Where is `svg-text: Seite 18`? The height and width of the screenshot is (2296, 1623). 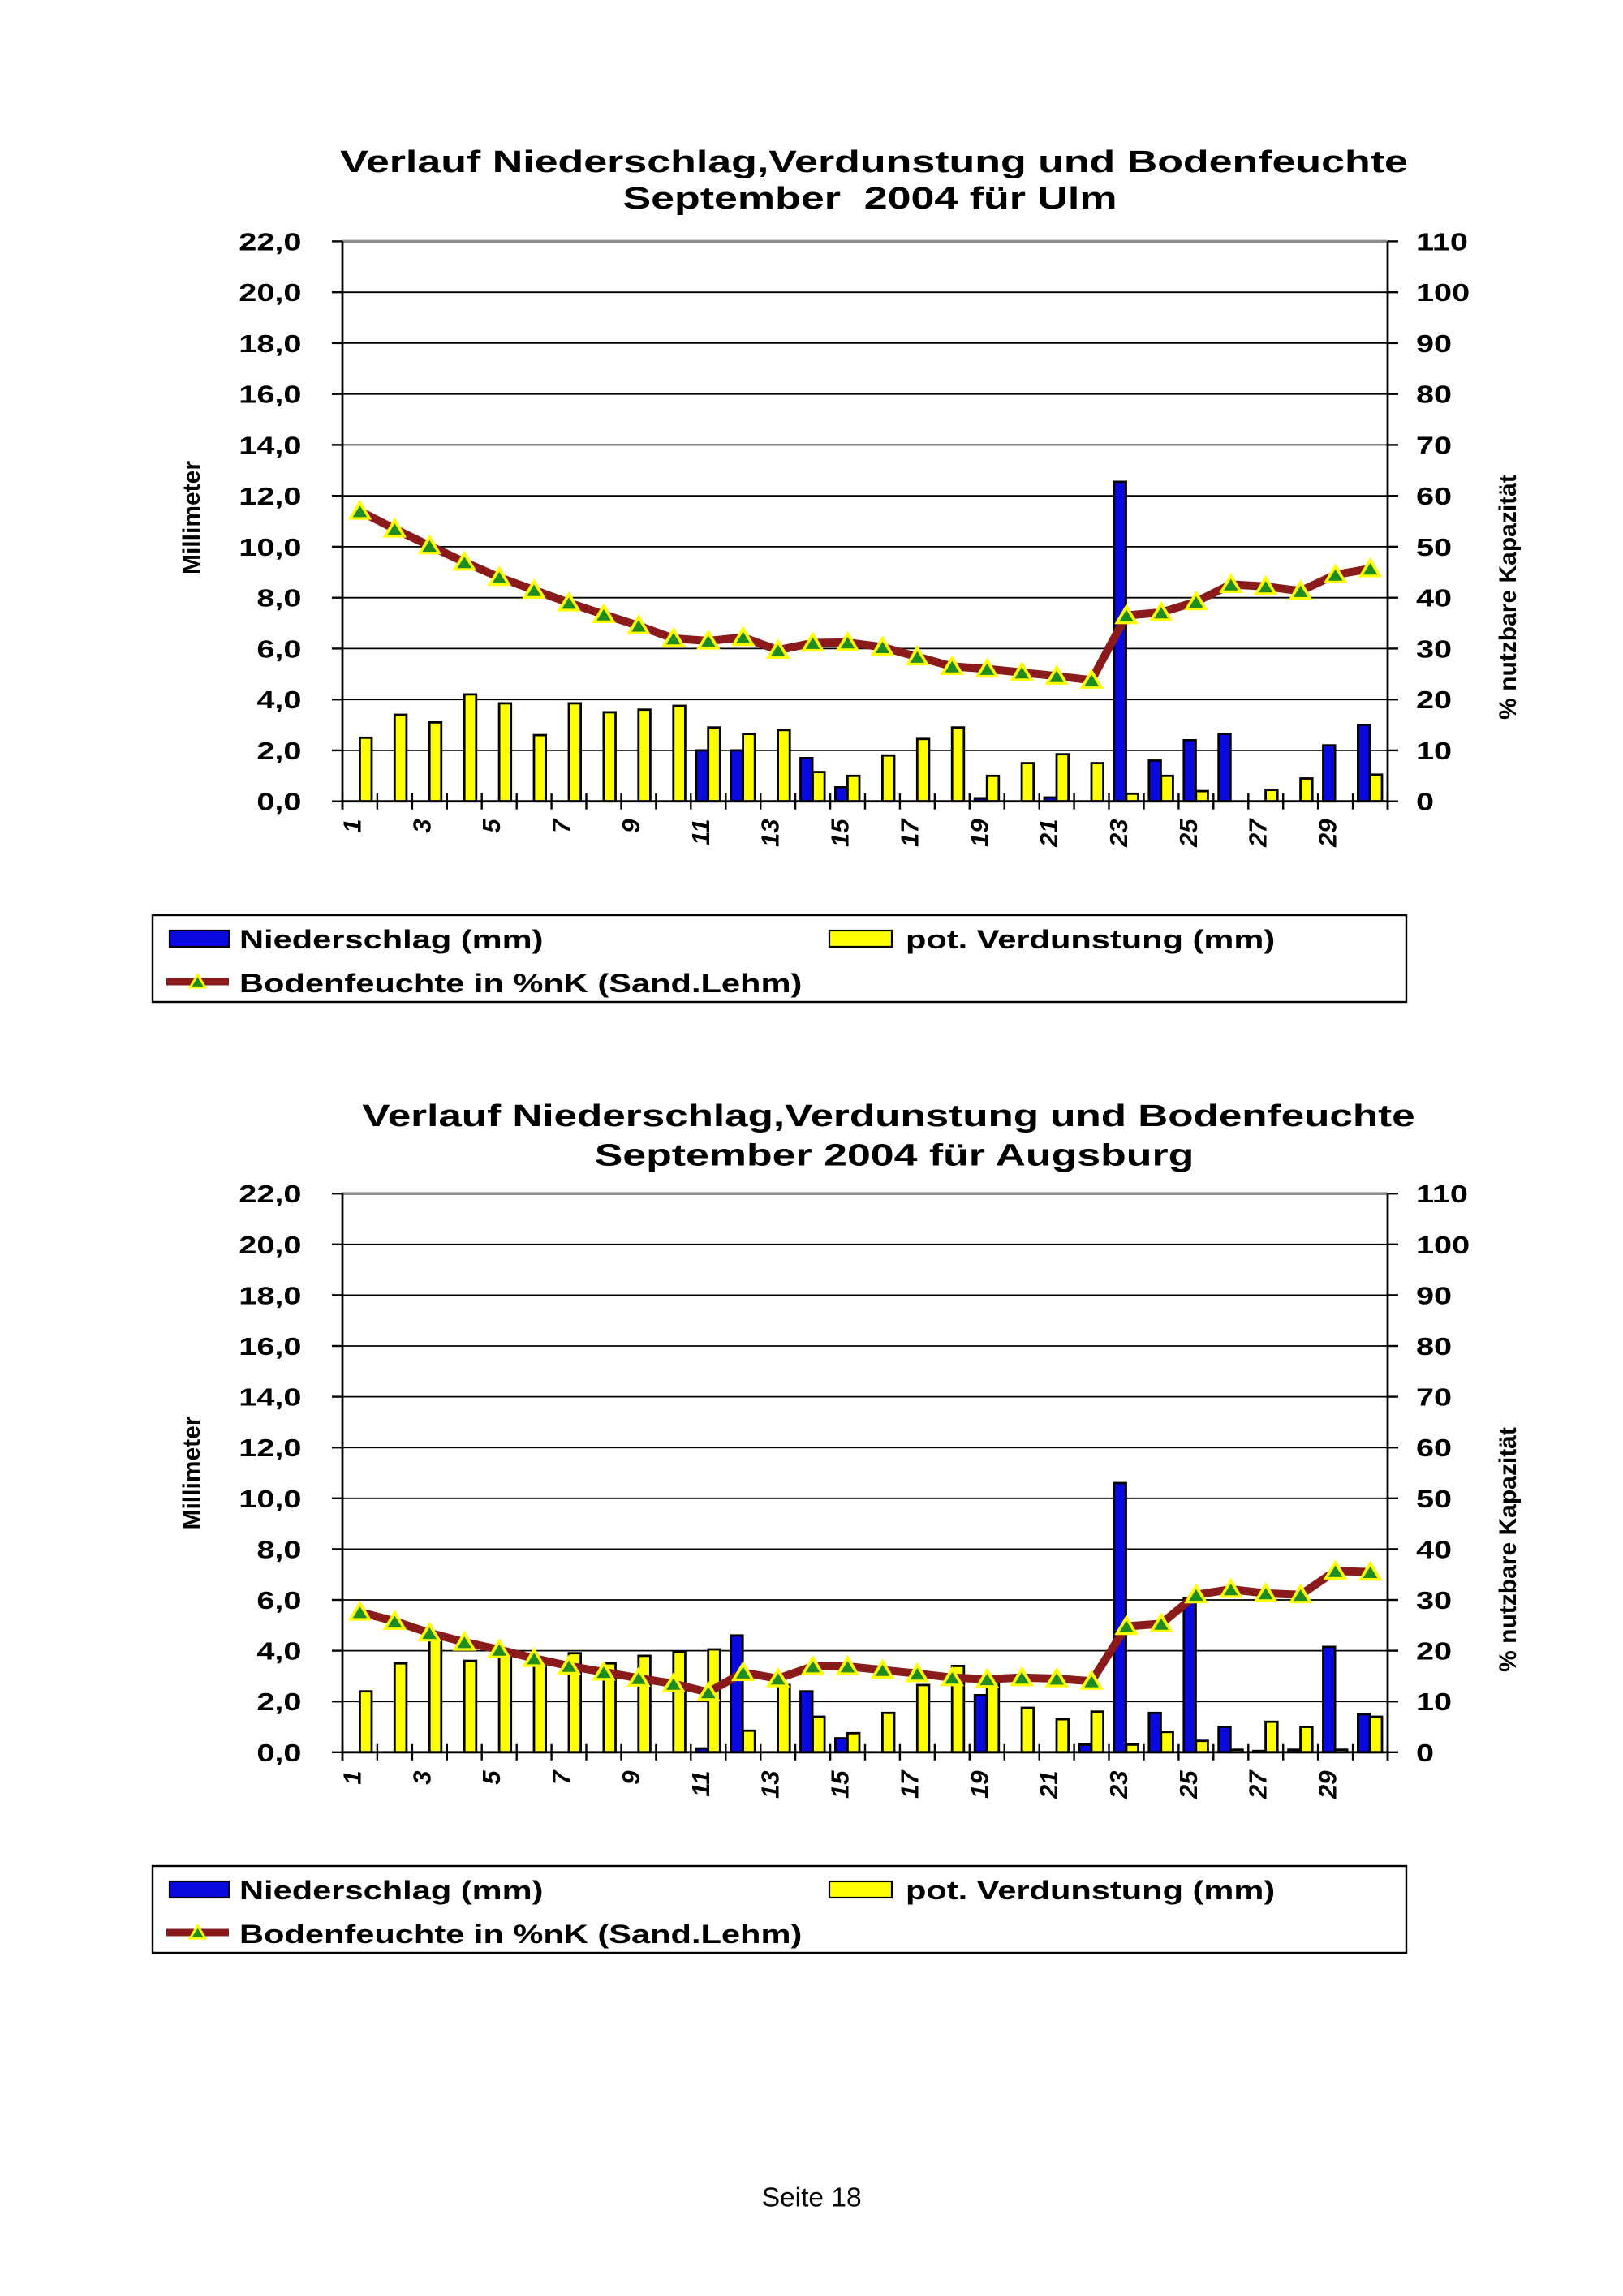
svg-text: Seite 18 is located at coordinates (812, 2198).